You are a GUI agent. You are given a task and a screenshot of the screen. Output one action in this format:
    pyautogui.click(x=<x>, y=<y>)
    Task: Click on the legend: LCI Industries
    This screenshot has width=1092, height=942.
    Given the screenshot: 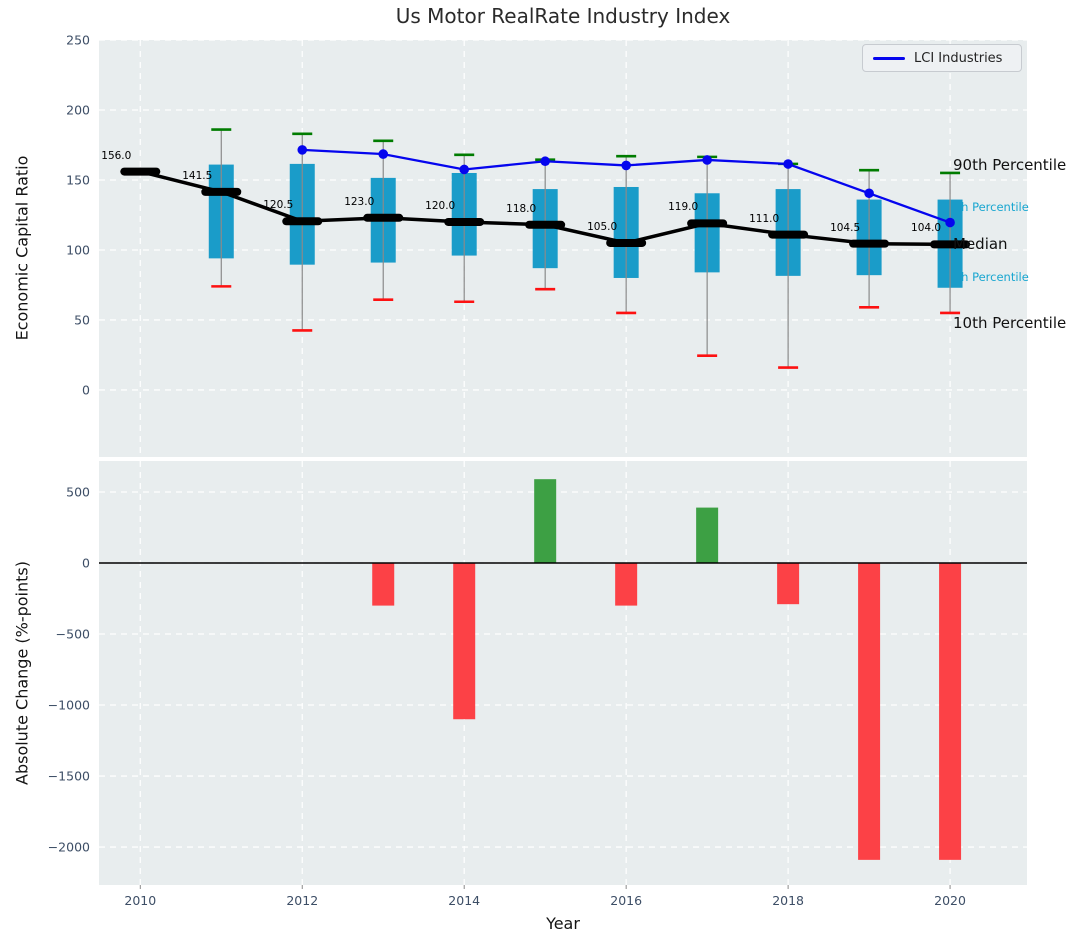 What is the action you would take?
    pyautogui.click(x=942, y=58)
    